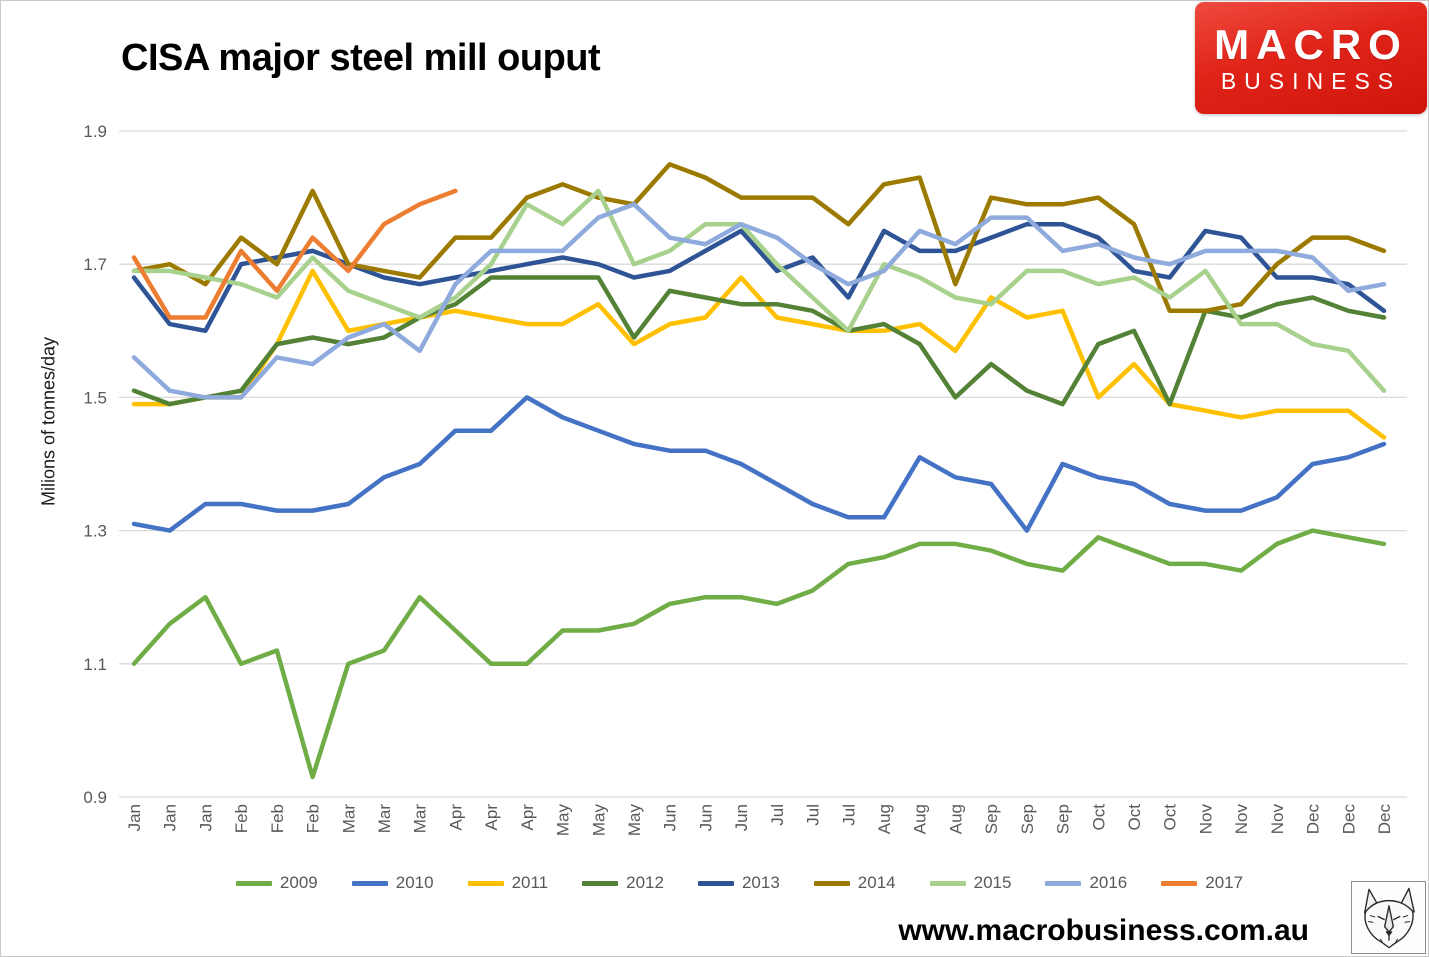 This screenshot has height=957, width=1429. Describe the element at coordinates (876, 882) in the screenshot. I see `legend-label: 2014` at that location.